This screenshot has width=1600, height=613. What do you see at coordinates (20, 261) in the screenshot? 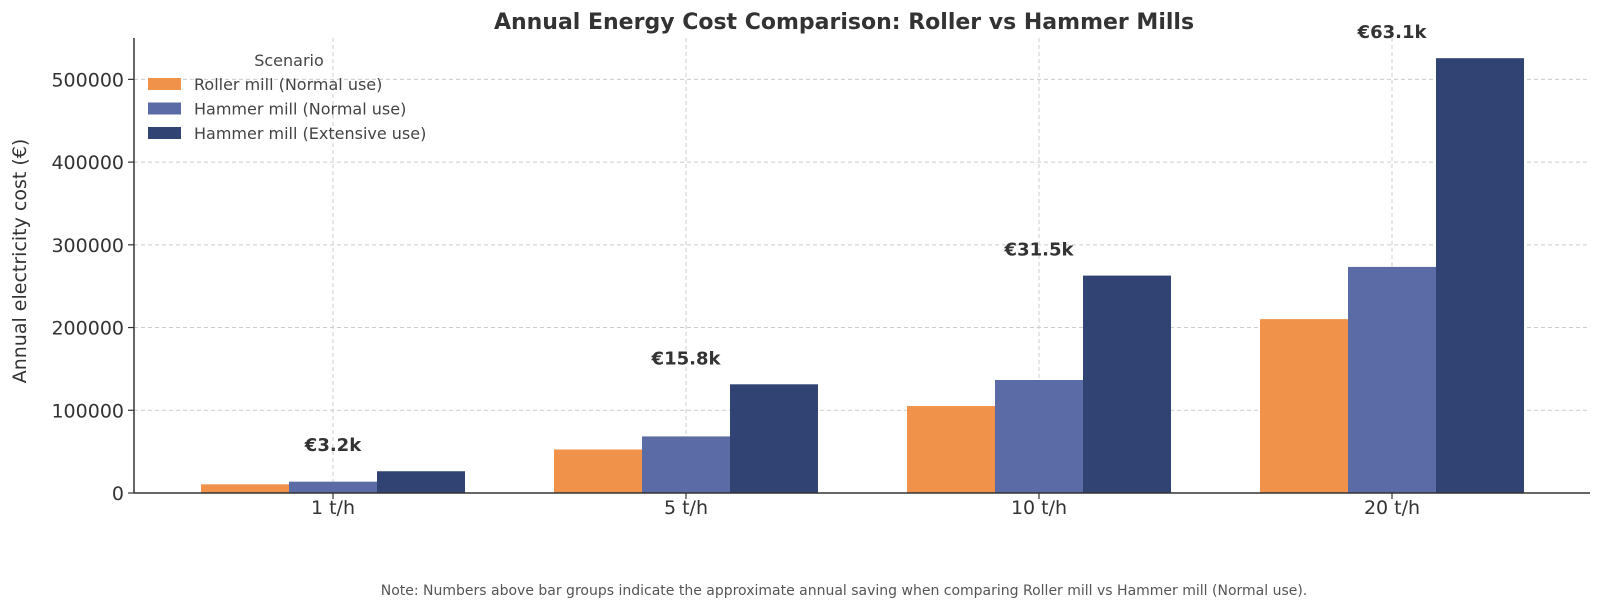
I see `y-axis-label: Annual electricity cost (€)` at bounding box center [20, 261].